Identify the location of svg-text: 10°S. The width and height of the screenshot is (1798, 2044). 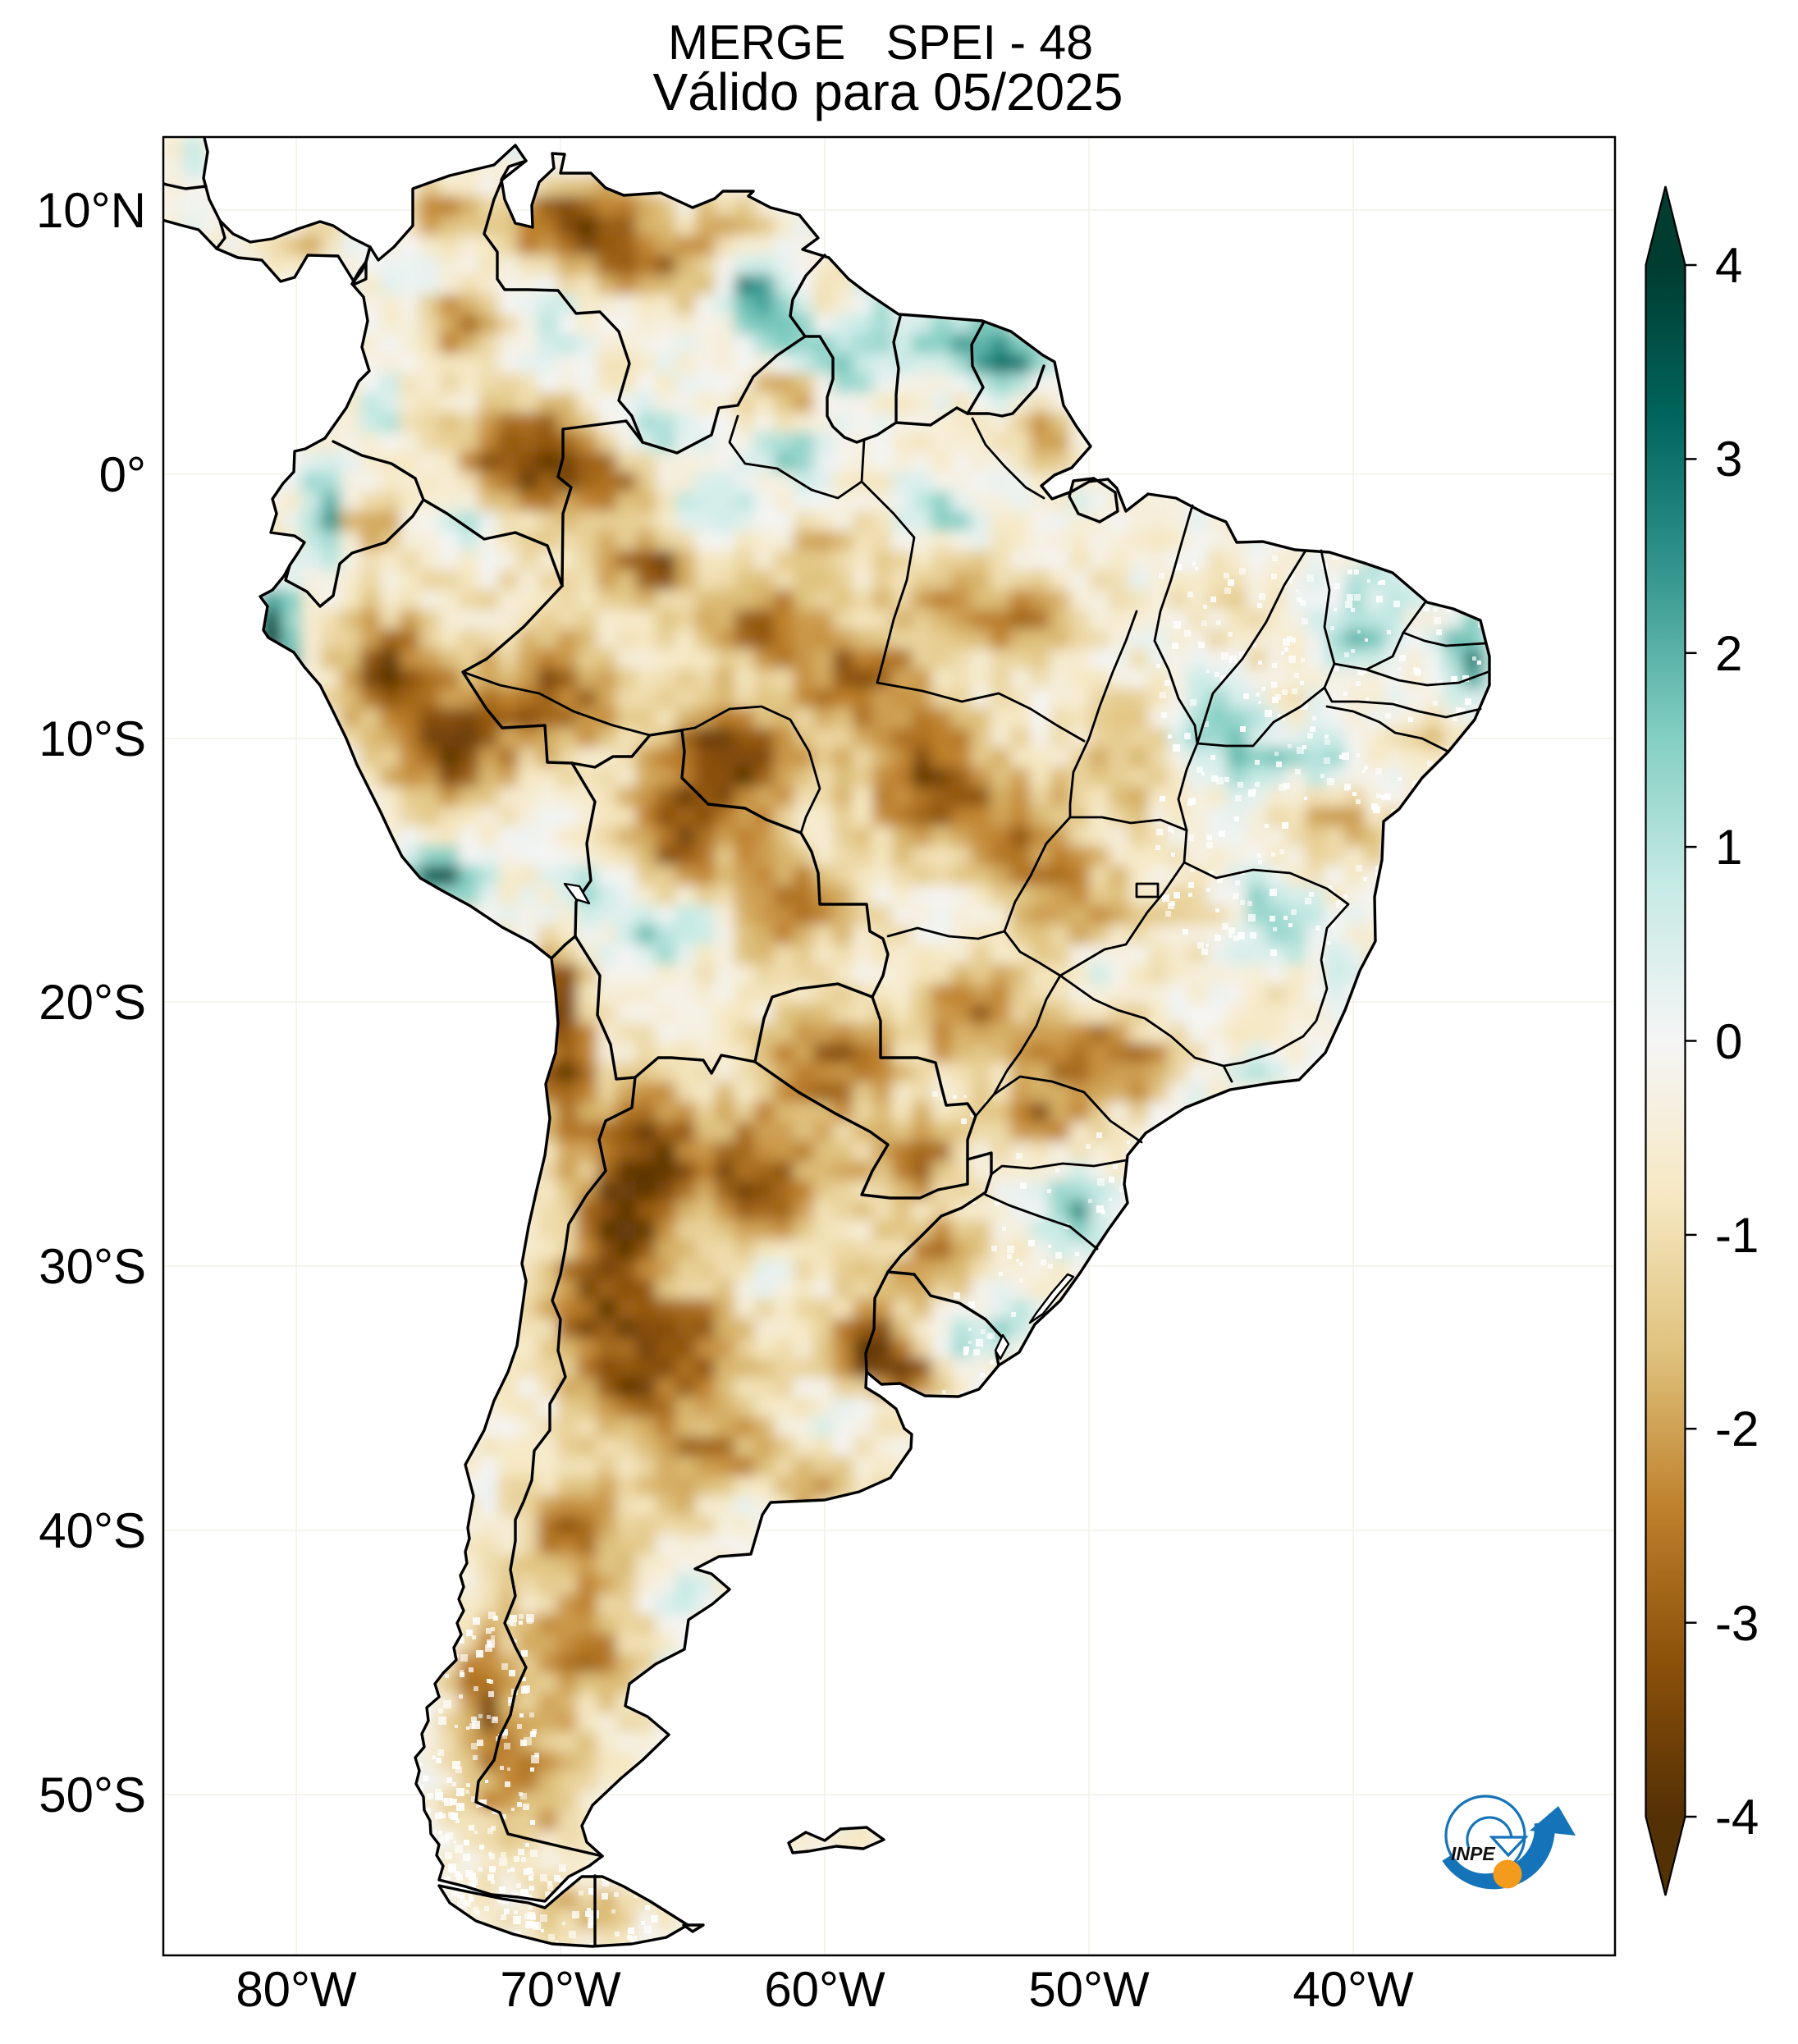
(92, 738).